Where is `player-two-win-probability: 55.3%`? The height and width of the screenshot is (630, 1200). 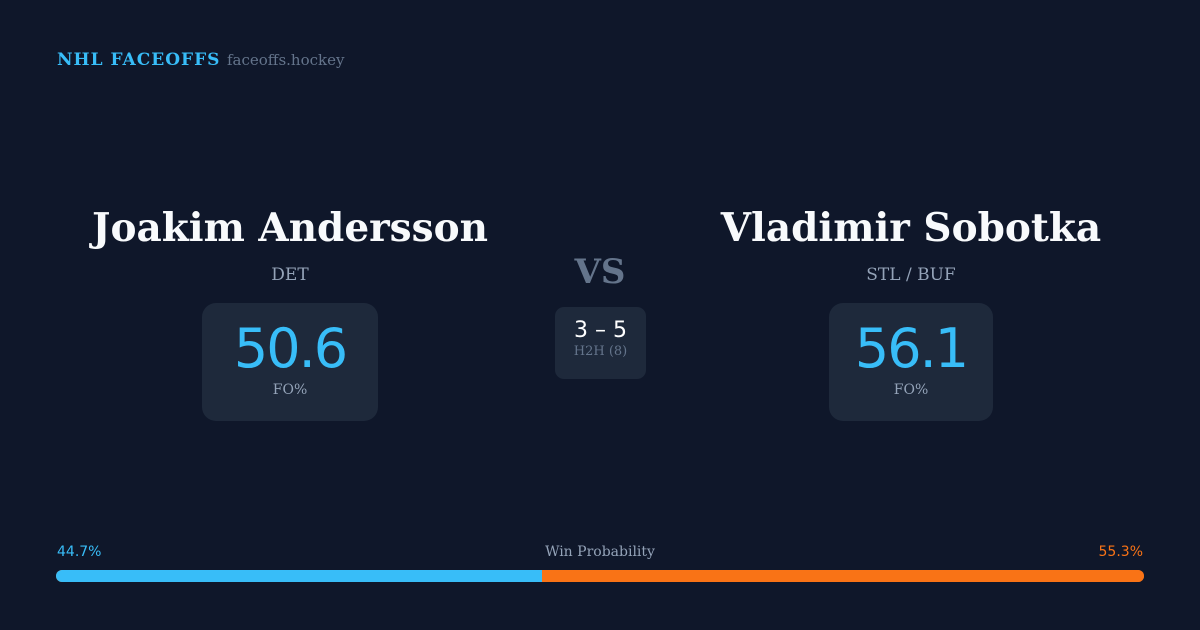
player-two-win-probability: 55.3% is located at coordinates (1120, 552).